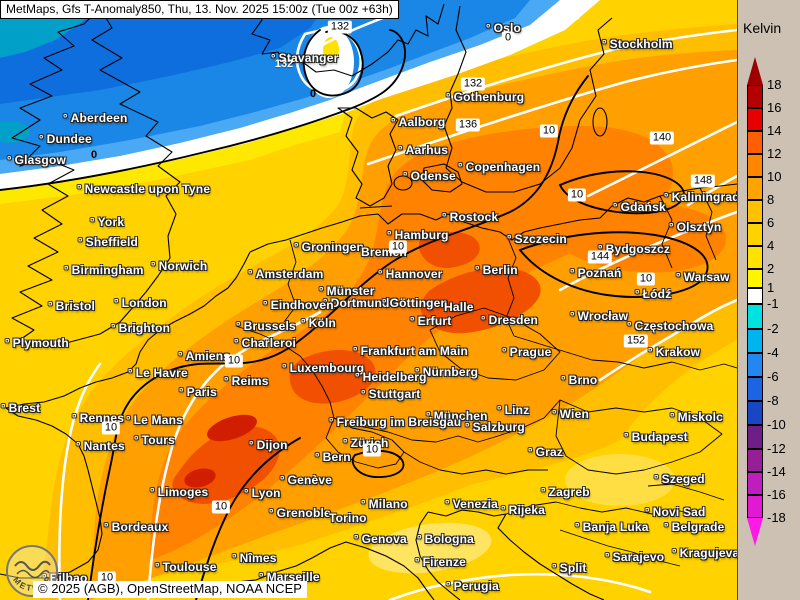 The image size is (800, 600). I want to click on city-label: ° Limoges, so click(179, 492).